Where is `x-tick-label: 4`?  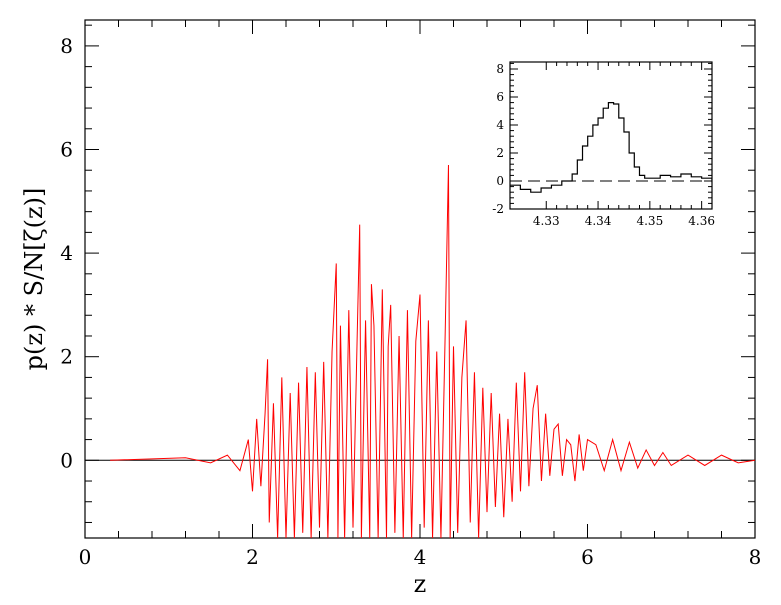 x-tick-label: 4 is located at coordinates (420, 557).